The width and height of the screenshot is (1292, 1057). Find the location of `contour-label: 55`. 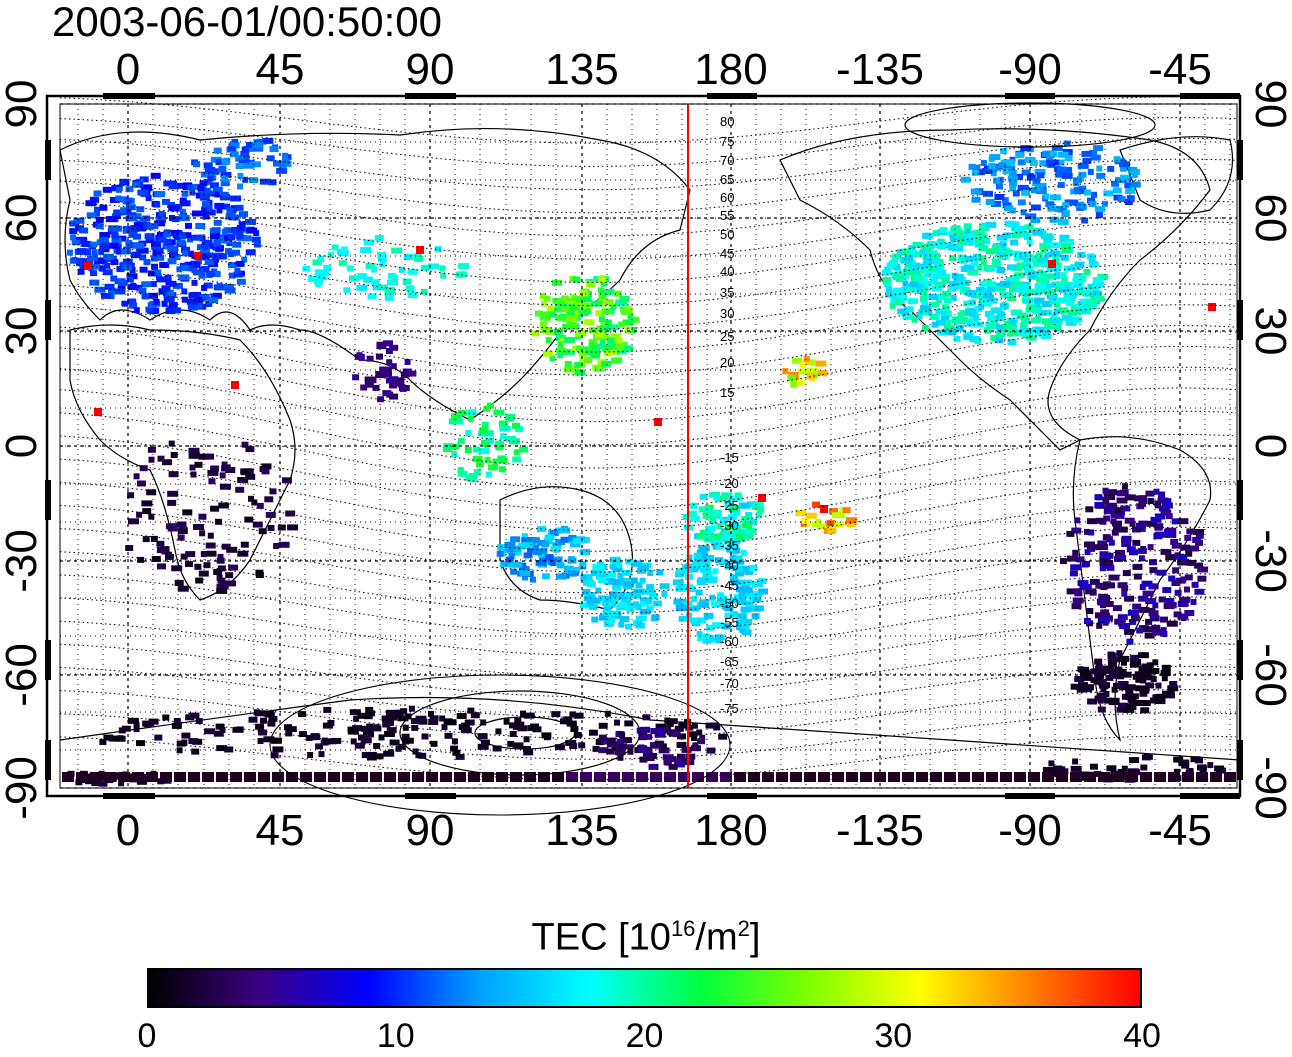

contour-label: 55 is located at coordinates (727, 215).